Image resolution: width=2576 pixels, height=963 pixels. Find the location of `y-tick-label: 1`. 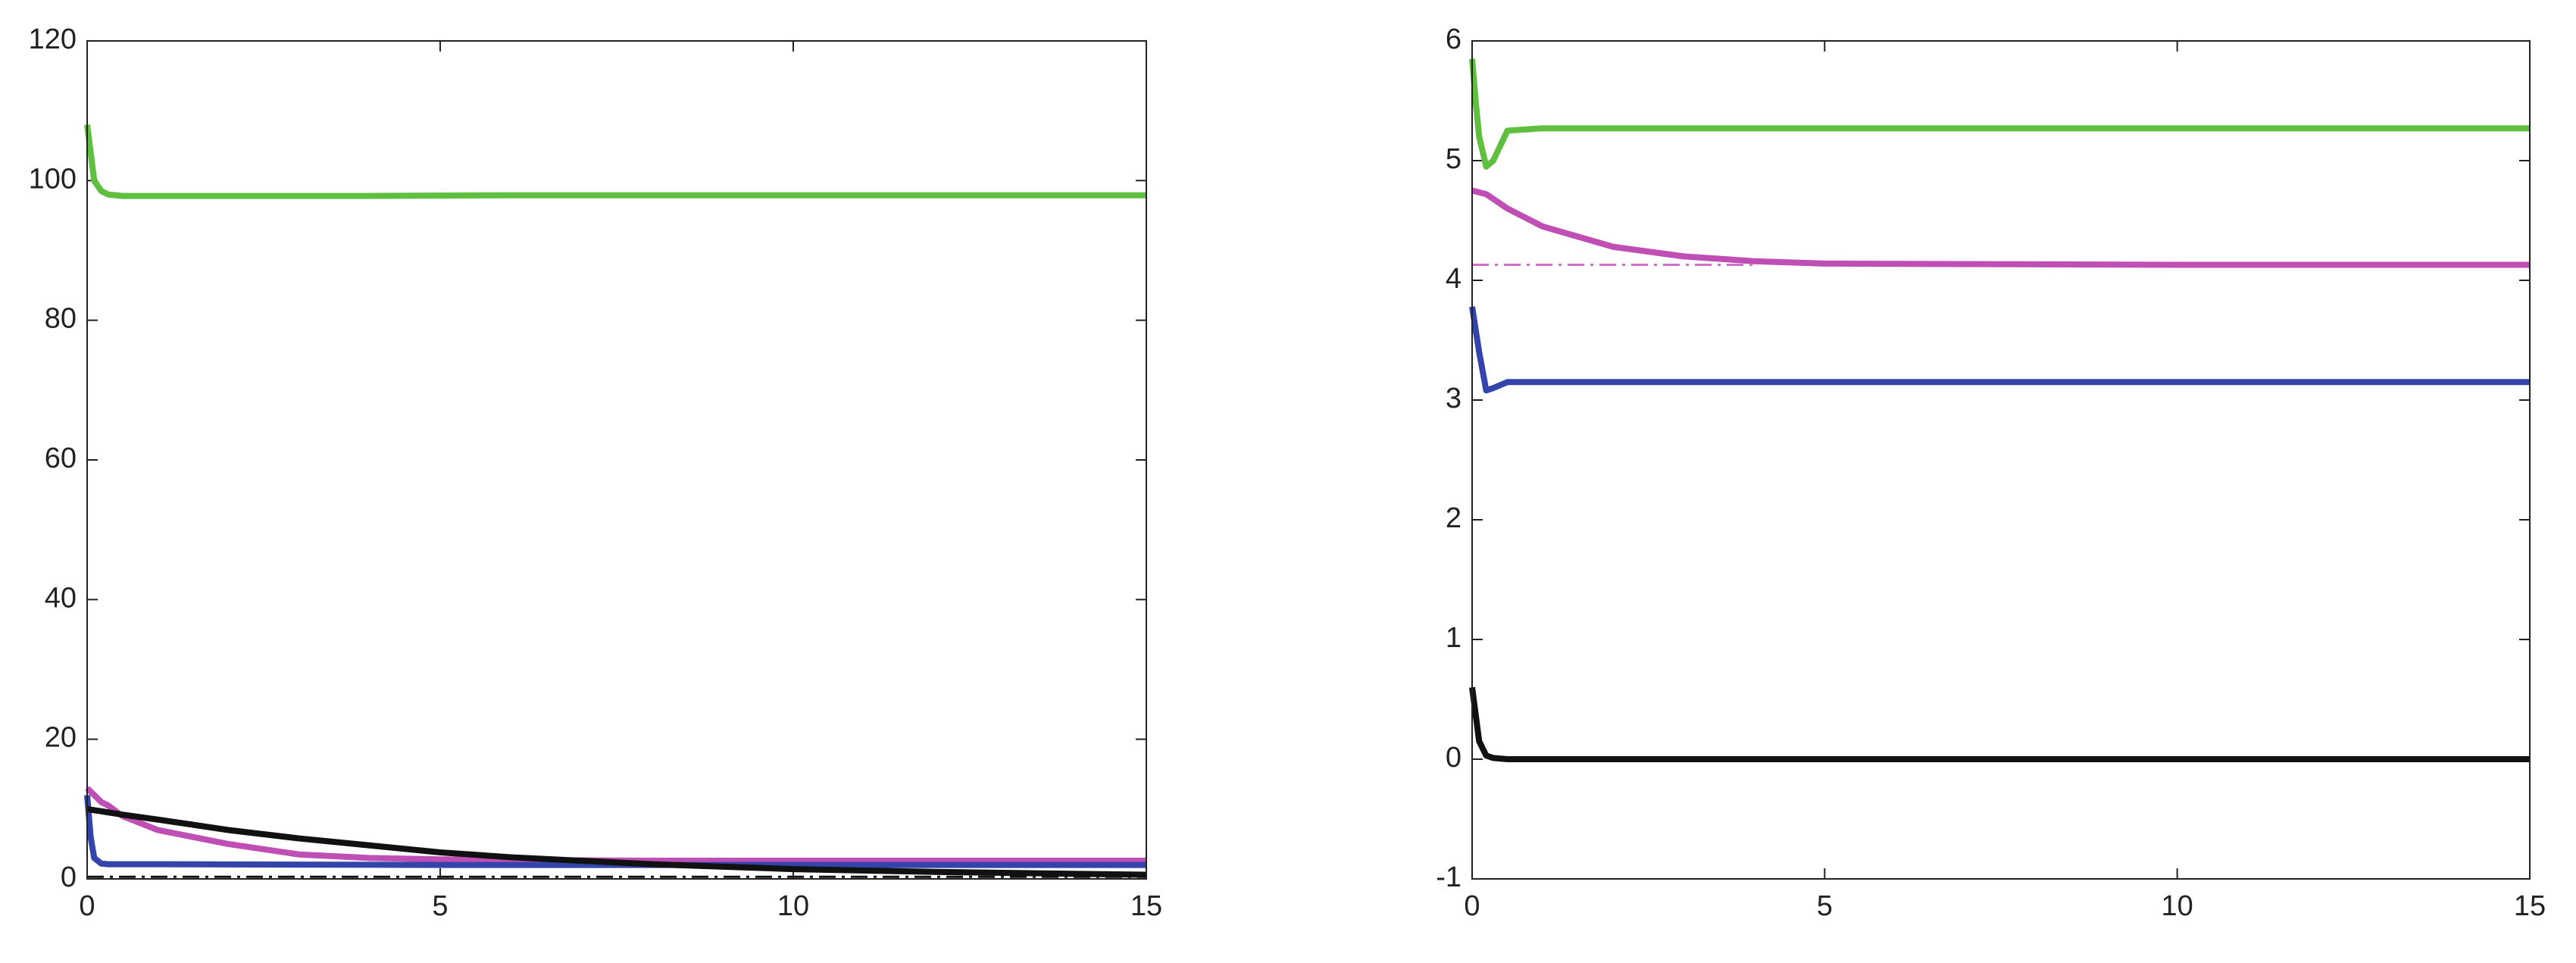

y-tick-label: 1 is located at coordinates (1454, 638).